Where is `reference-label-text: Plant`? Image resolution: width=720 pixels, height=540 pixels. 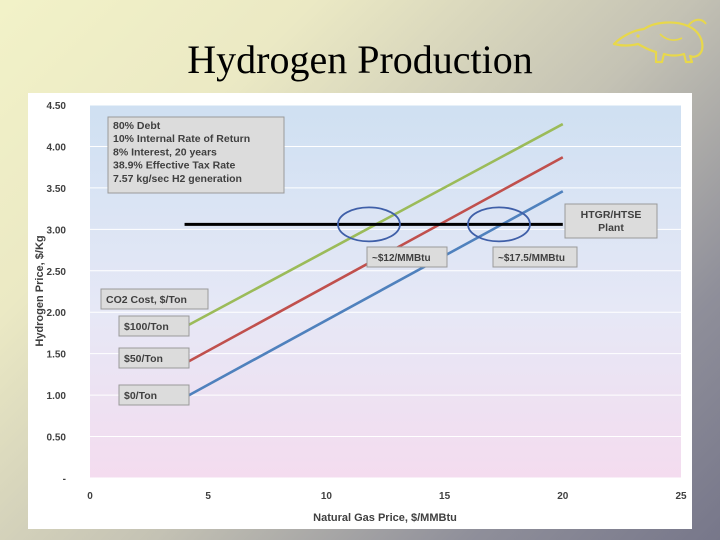
reference-label-text: Plant is located at coordinates (611, 228).